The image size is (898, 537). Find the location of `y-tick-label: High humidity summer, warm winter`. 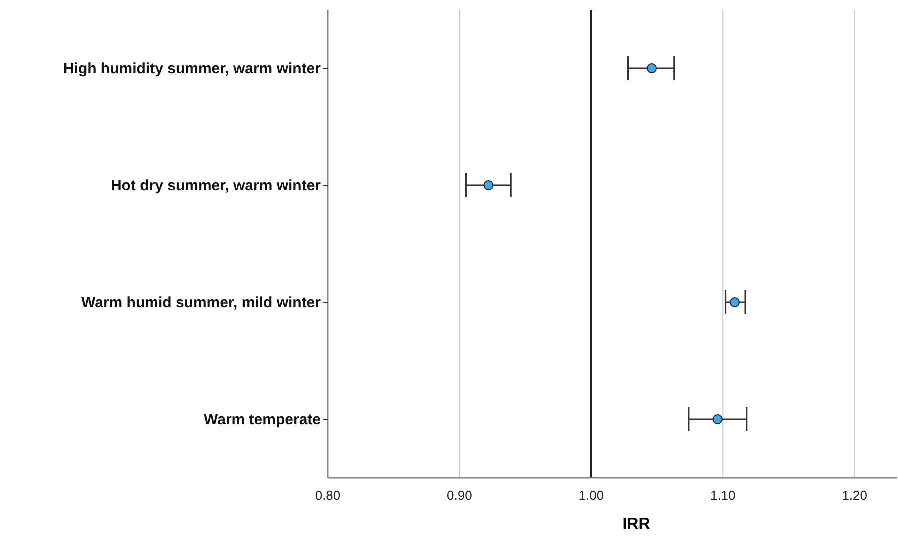

y-tick-label: High humidity summer, warm winter is located at coordinates (192, 69).